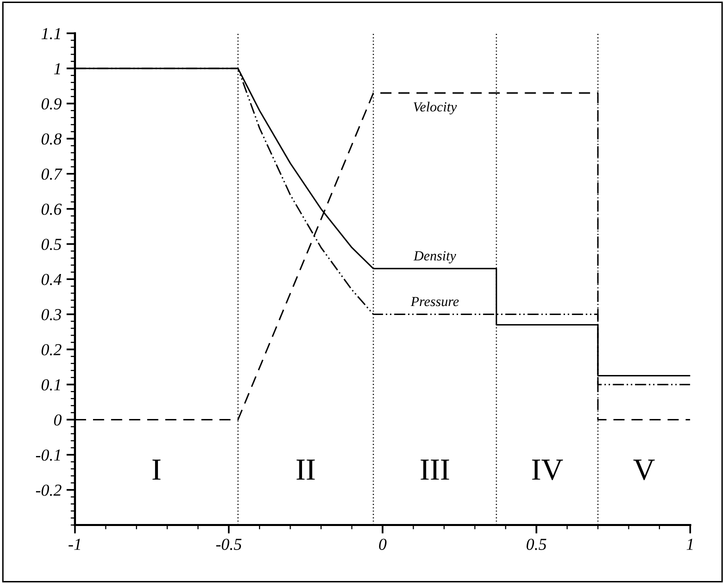 This screenshot has width=725, height=584. What do you see at coordinates (435, 108) in the screenshot?
I see `series-label: Velocity` at bounding box center [435, 108].